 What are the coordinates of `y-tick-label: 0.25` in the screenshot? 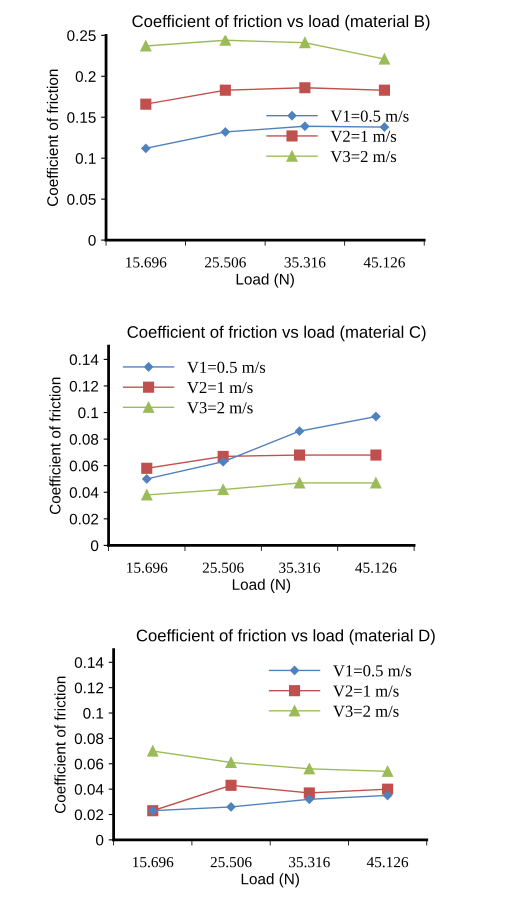 It's located at (81, 36).